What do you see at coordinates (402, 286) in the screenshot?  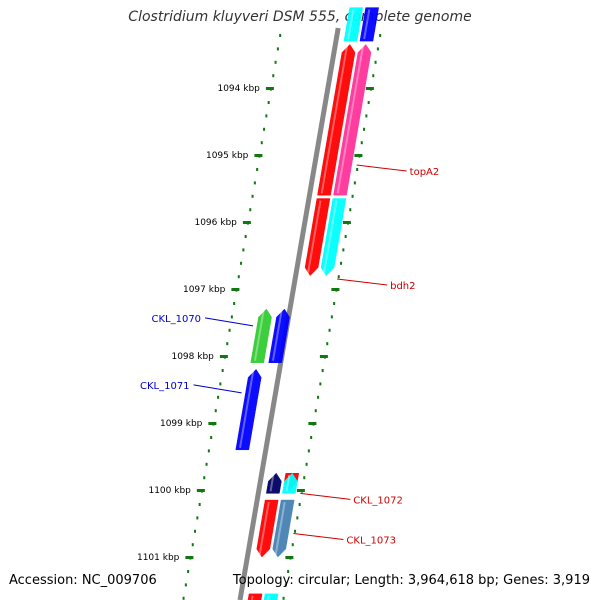 I see `gene-label: bdh2` at bounding box center [402, 286].